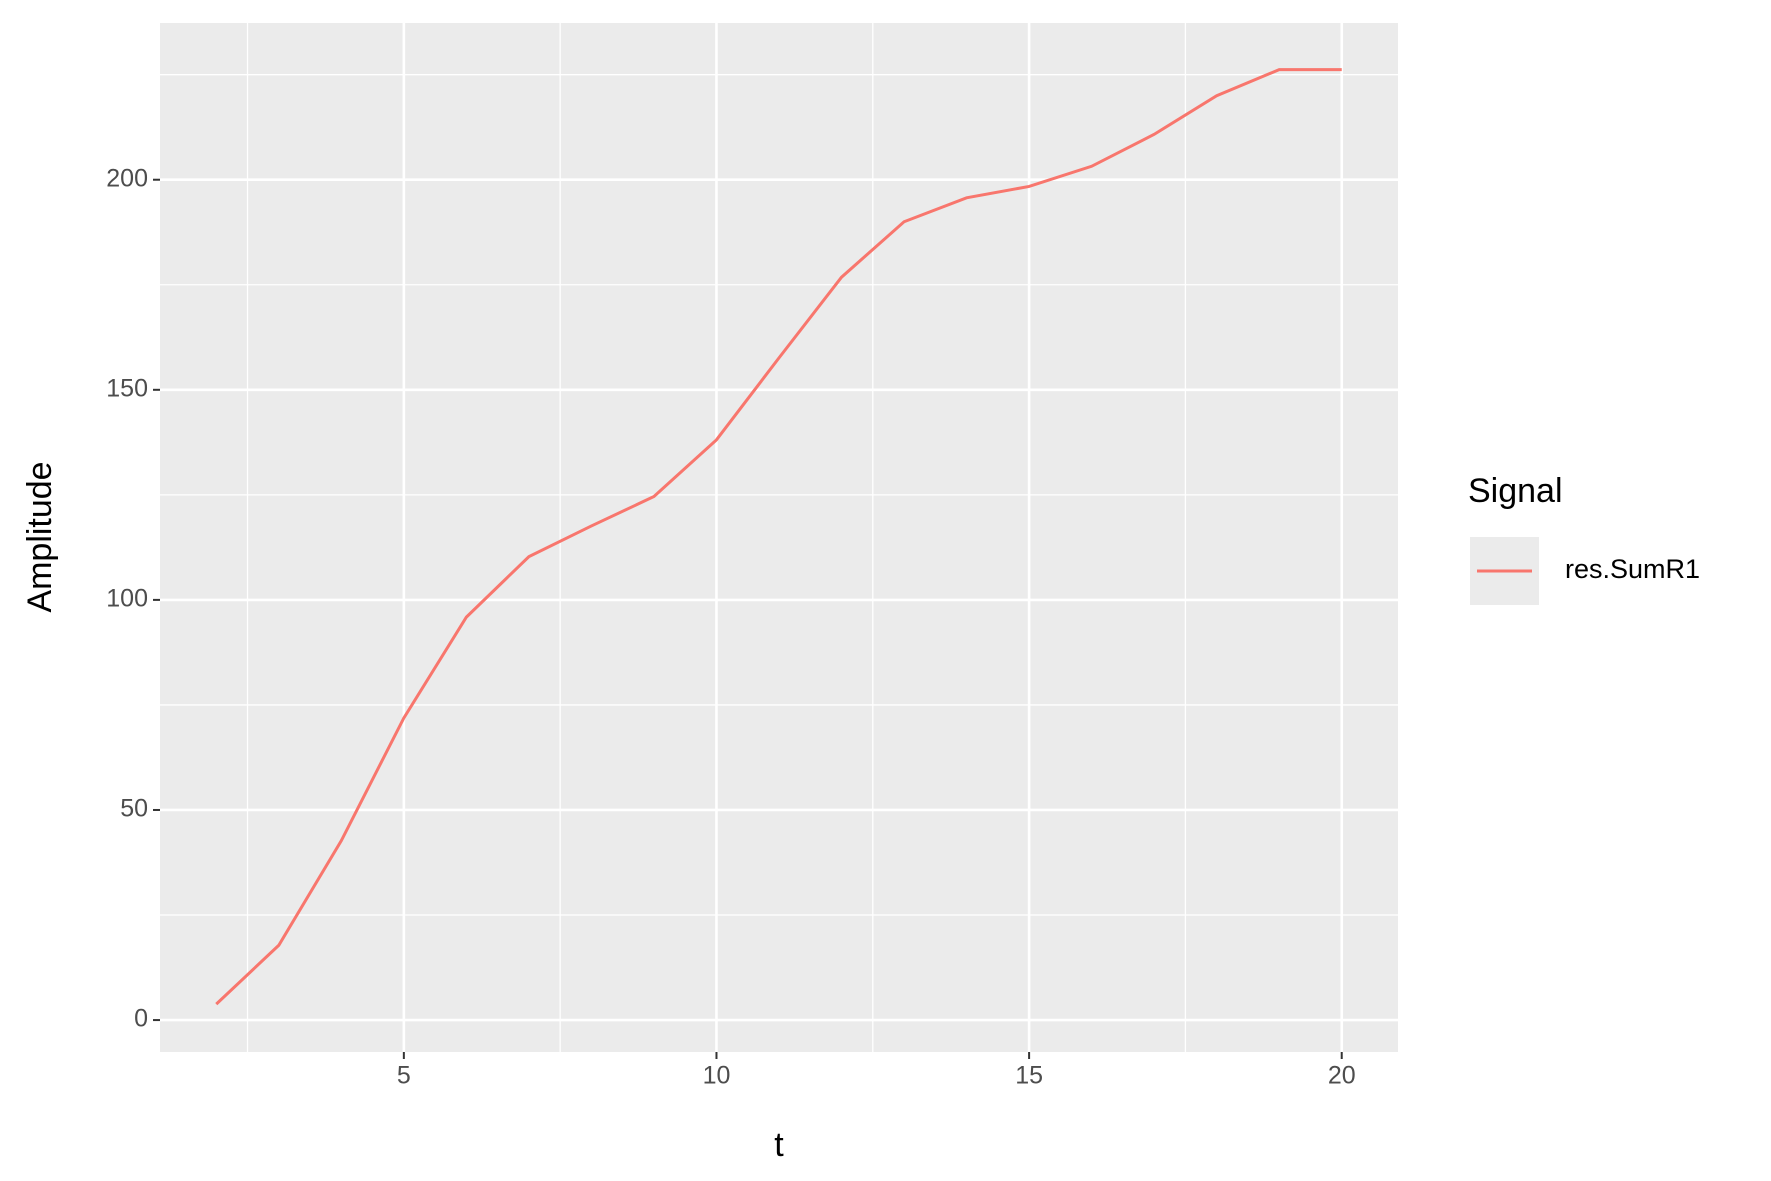 This screenshot has height=1181, width=1771. What do you see at coordinates (404, 1076) in the screenshot?
I see `x-tick-label: 5` at bounding box center [404, 1076].